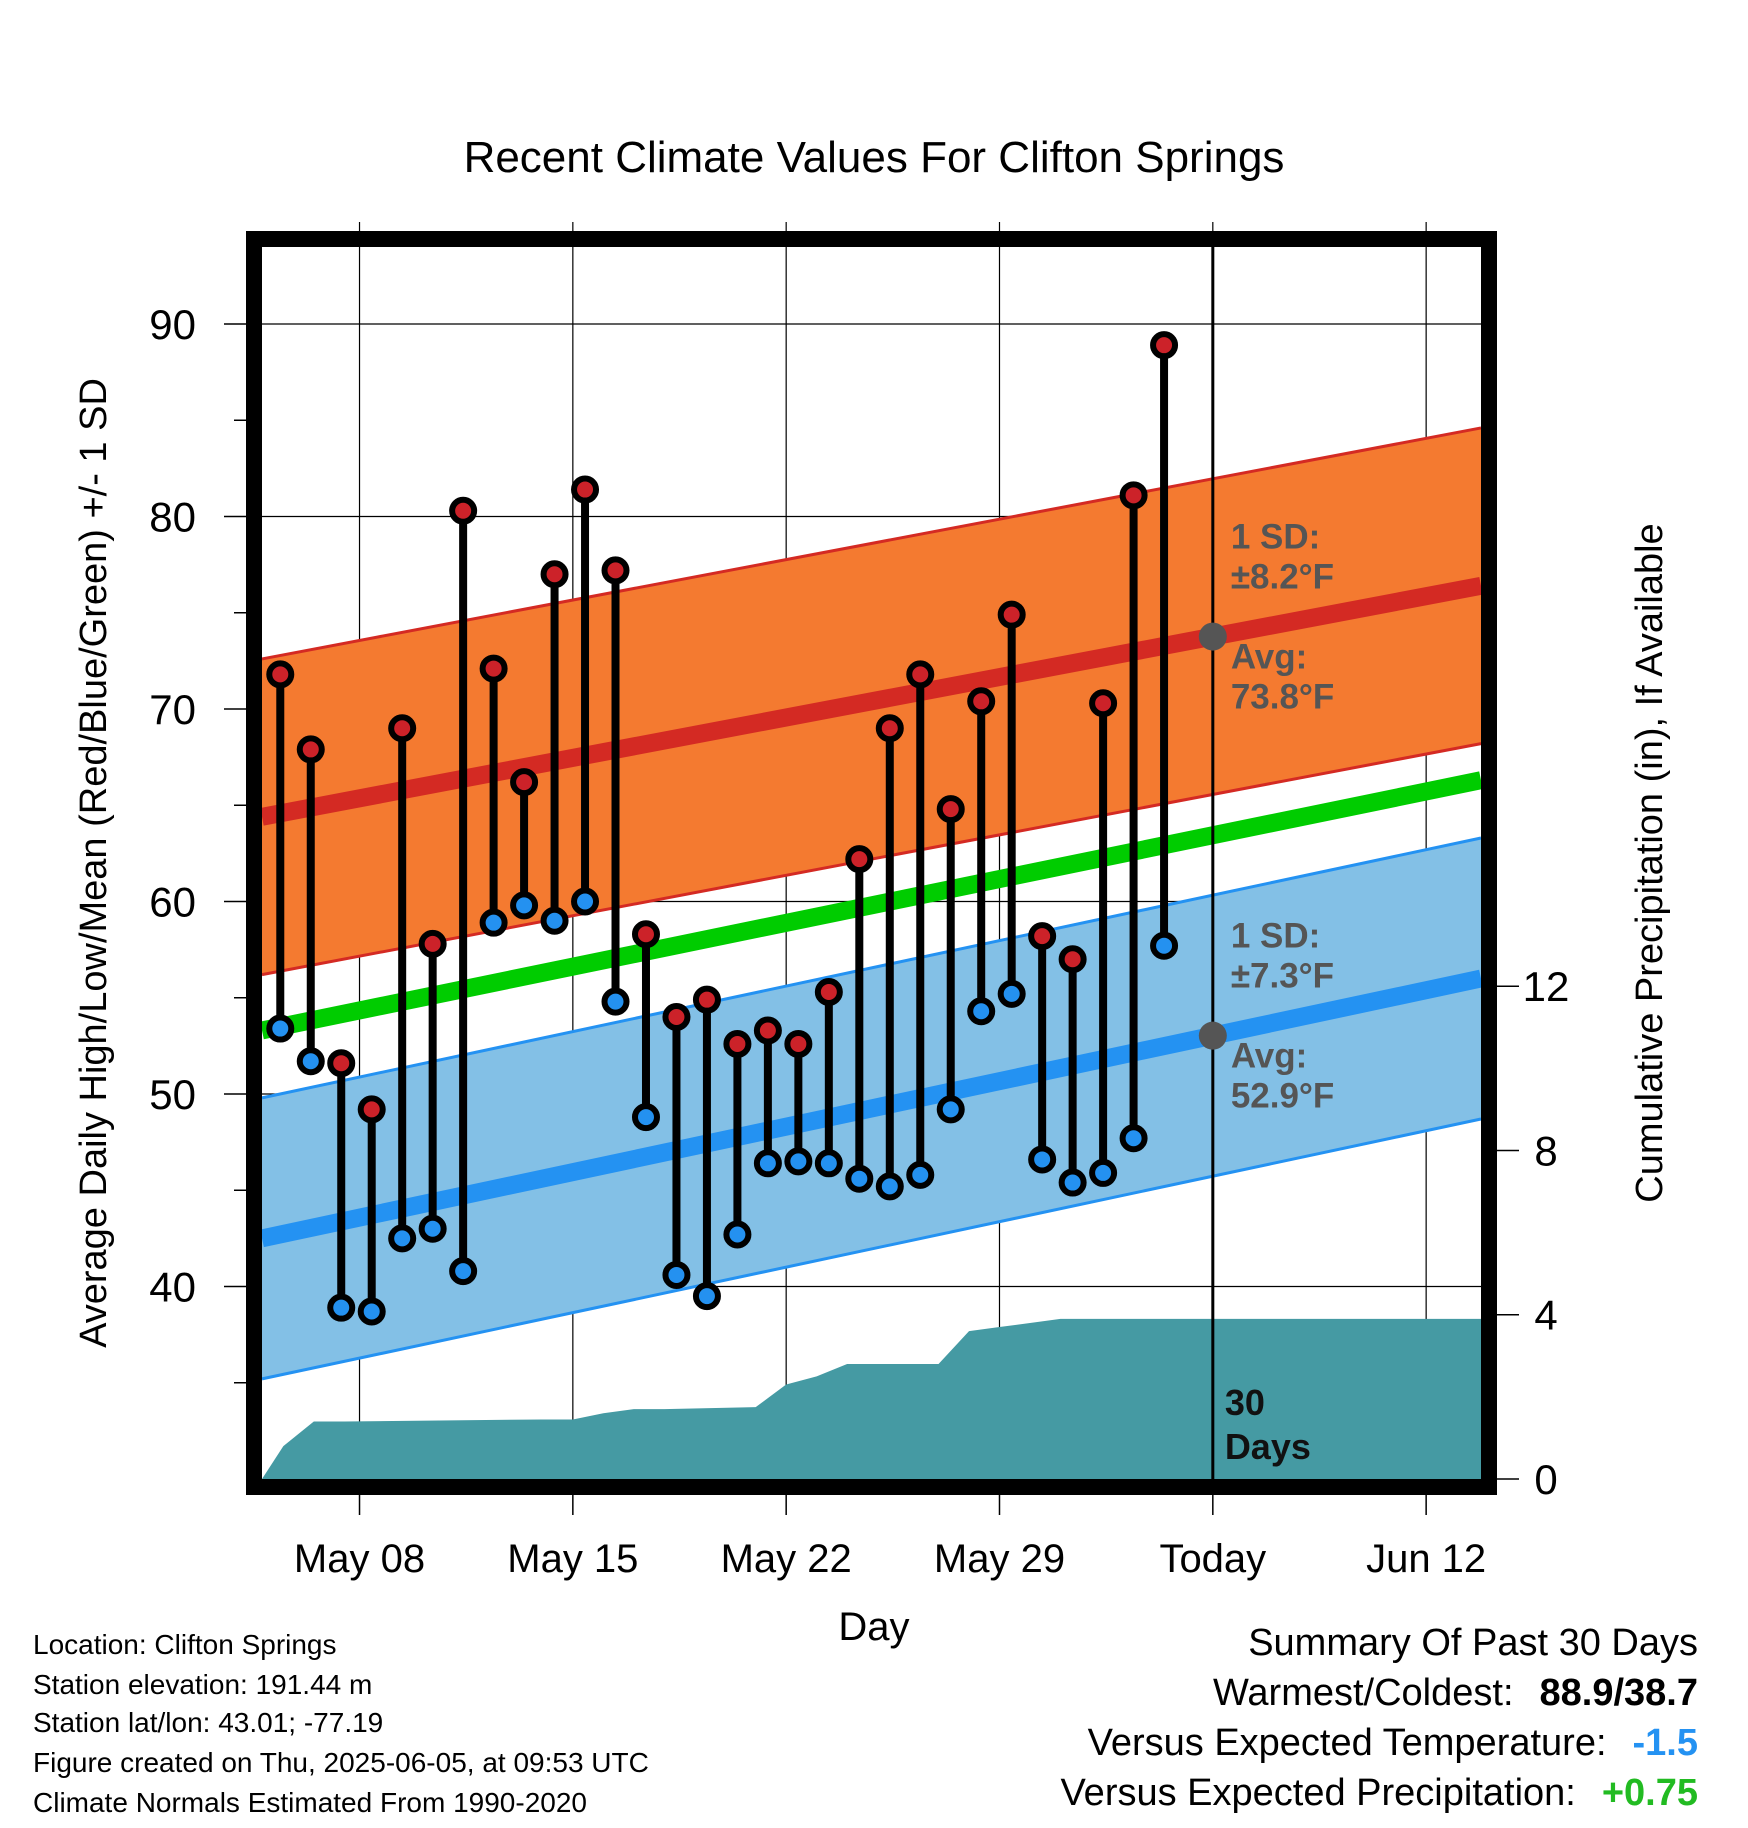  Describe the element at coordinates (786, 1559) in the screenshot. I see `x-tick-label: May 22` at that location.